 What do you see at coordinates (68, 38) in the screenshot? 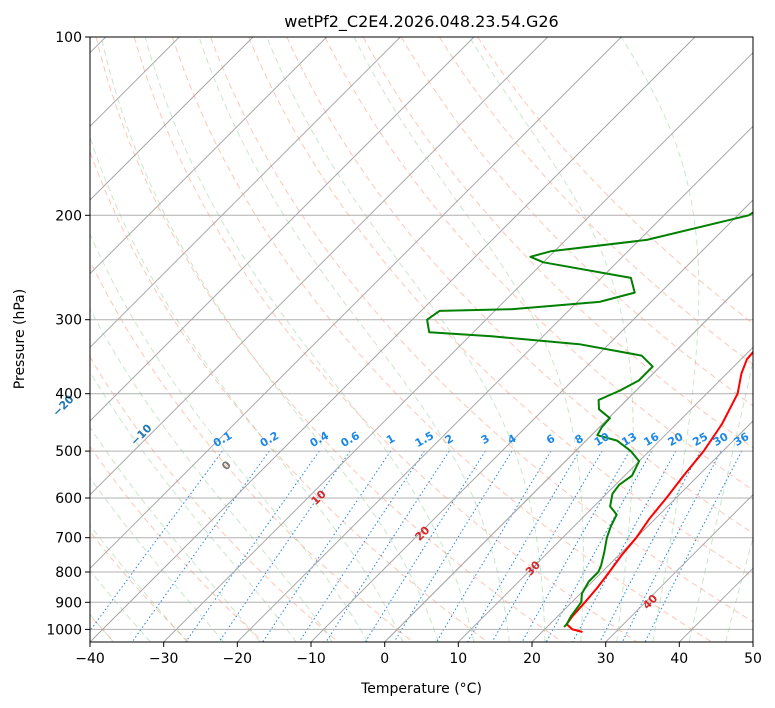
I see `y-tick-label: 100` at bounding box center [68, 38].